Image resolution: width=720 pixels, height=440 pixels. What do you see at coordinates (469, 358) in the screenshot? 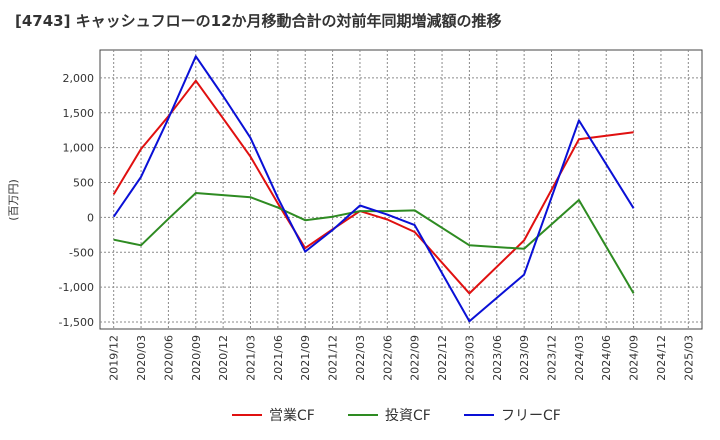
I see `x-tick-label: 2023/03` at bounding box center [469, 358].